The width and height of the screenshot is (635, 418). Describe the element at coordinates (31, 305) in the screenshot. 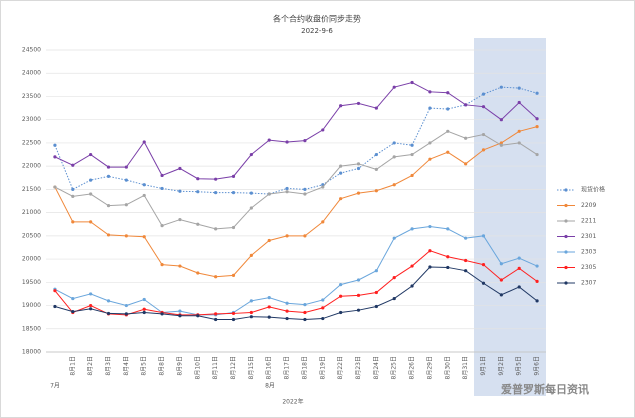

I see `y-tick-label: 19000` at that location.